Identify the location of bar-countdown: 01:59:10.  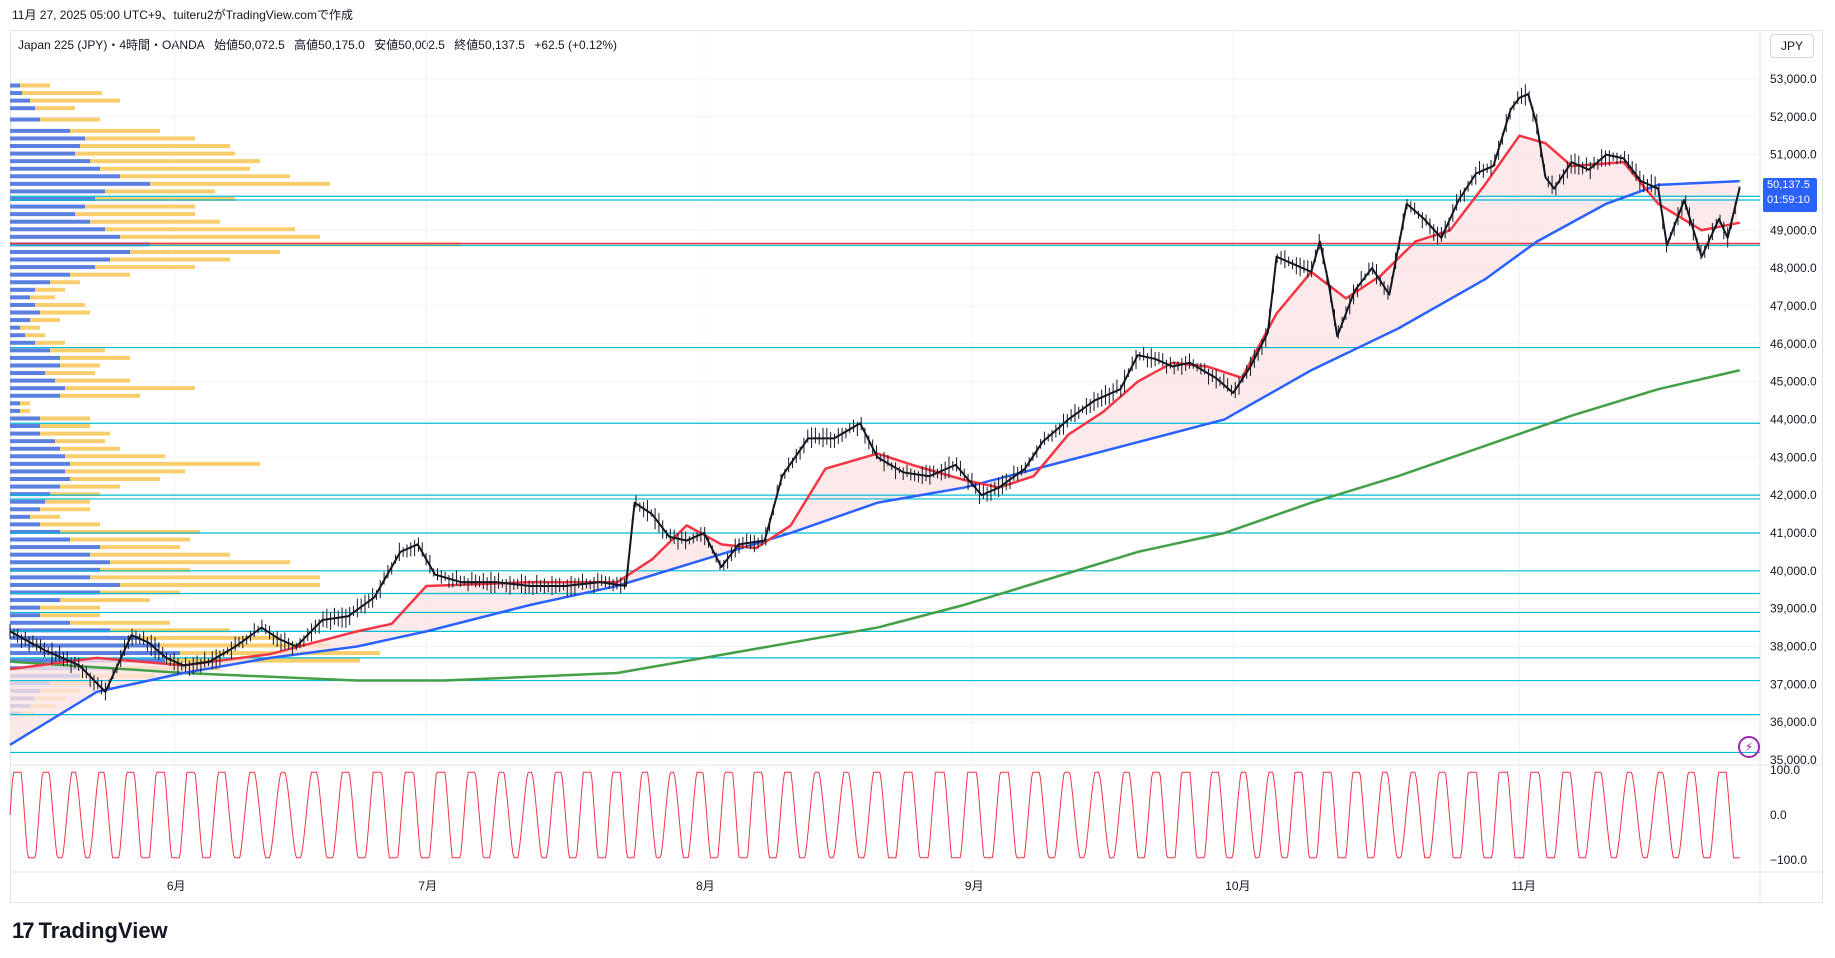
(1788, 200).